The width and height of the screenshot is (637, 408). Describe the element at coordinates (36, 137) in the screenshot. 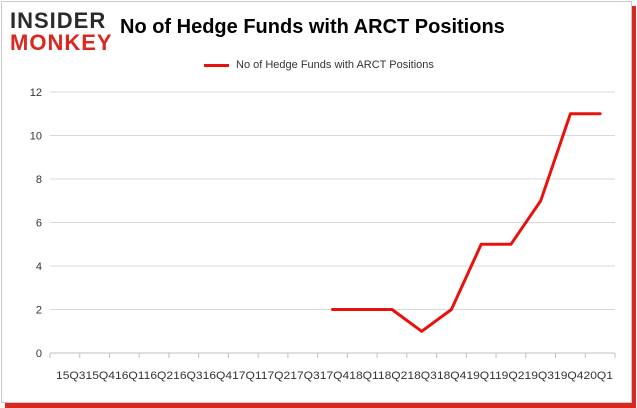

I see `y-tick-label: 10` at that location.